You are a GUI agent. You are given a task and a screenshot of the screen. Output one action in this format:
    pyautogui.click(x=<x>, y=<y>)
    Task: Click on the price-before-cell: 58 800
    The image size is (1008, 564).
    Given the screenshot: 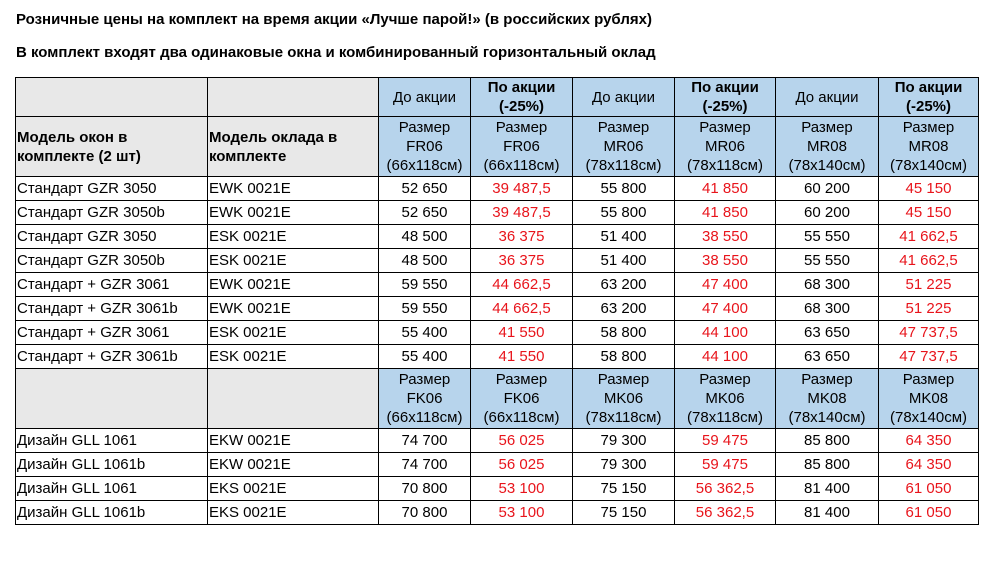 What is the action you would take?
    pyautogui.click(x=623, y=356)
    